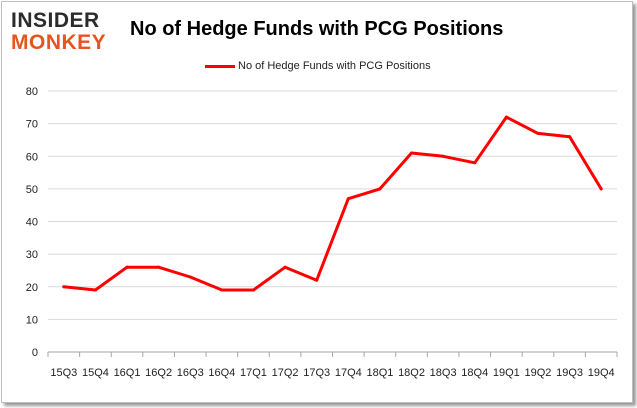  What do you see at coordinates (32, 125) in the screenshot?
I see `y-tick-label: 70` at bounding box center [32, 125].